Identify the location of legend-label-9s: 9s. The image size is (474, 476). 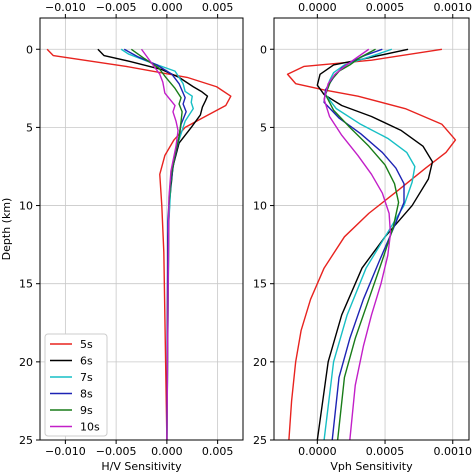
(86, 410).